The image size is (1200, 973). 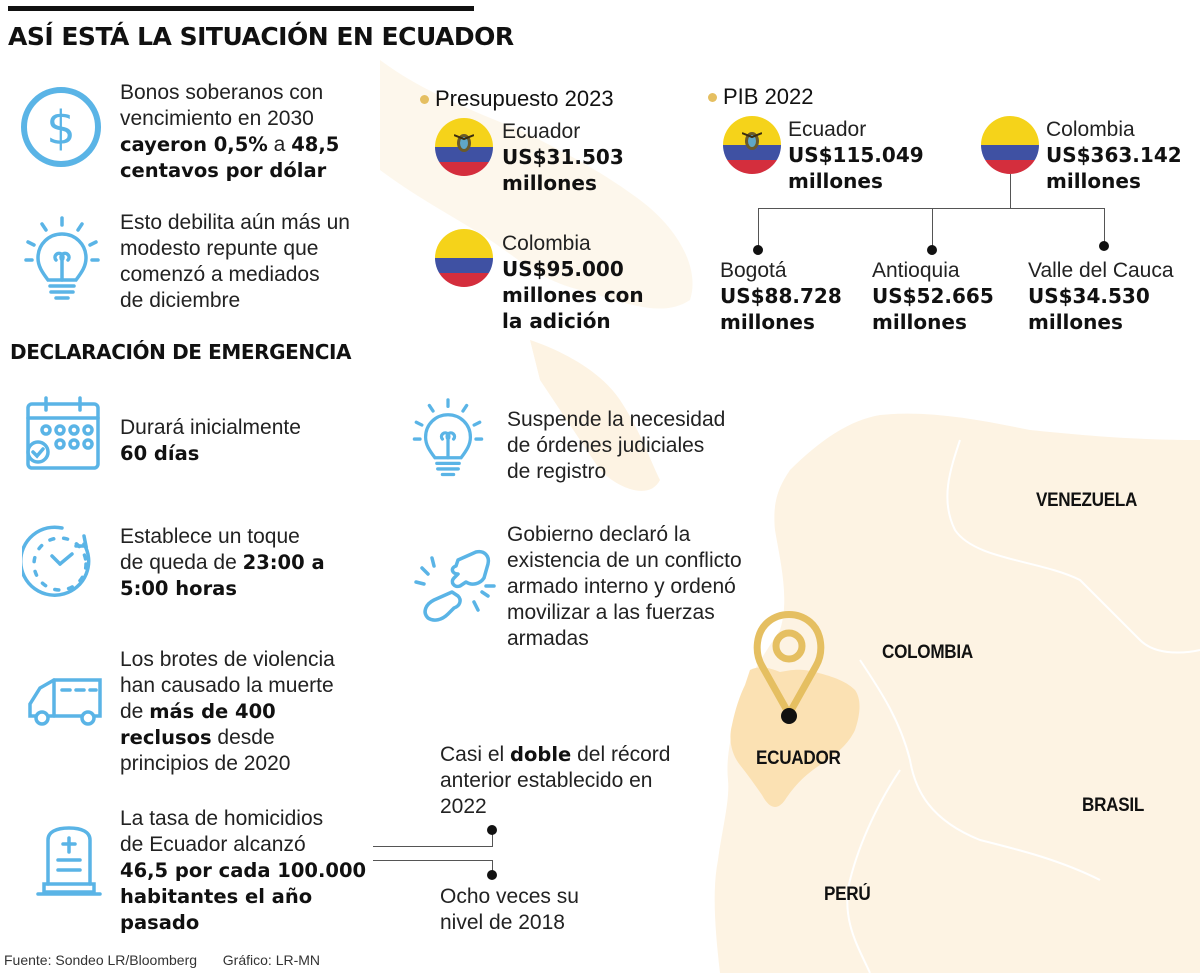 I want to click on eight-times-text: Ocho veces su nivel de 2018, so click(x=509, y=909).